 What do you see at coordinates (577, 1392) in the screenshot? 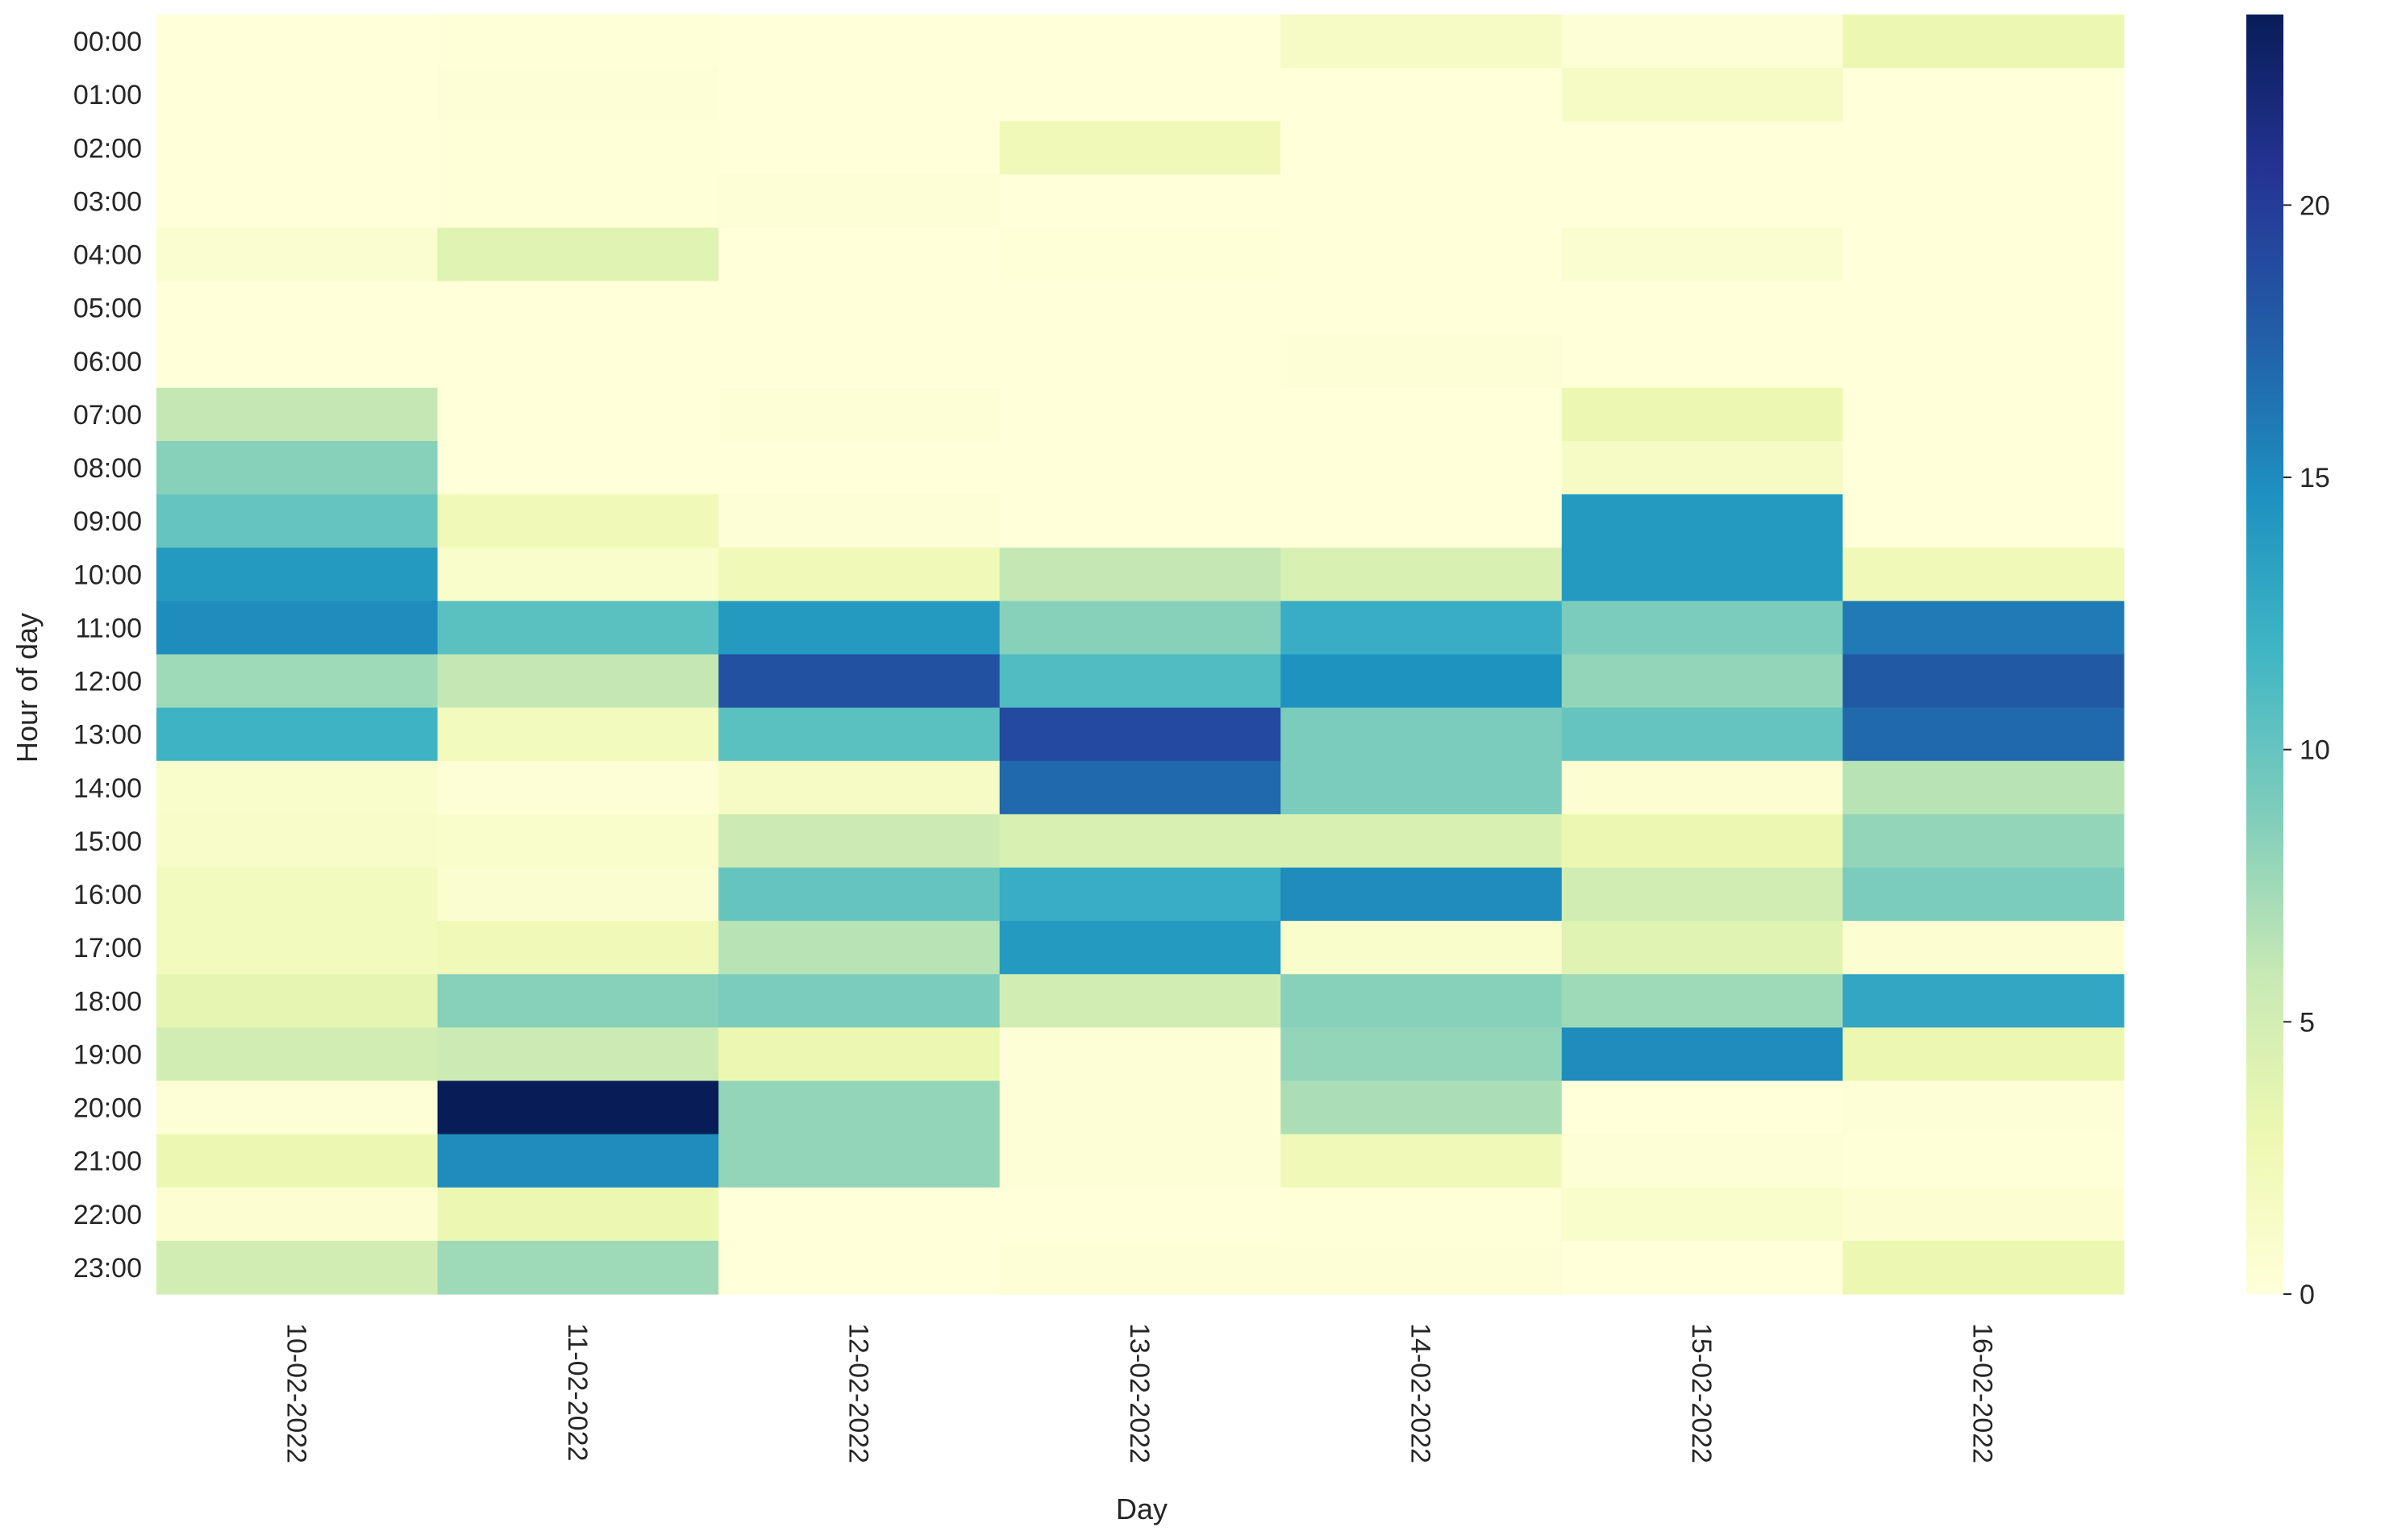
I see `x-tick-label: 11-02-2022` at bounding box center [577, 1392].